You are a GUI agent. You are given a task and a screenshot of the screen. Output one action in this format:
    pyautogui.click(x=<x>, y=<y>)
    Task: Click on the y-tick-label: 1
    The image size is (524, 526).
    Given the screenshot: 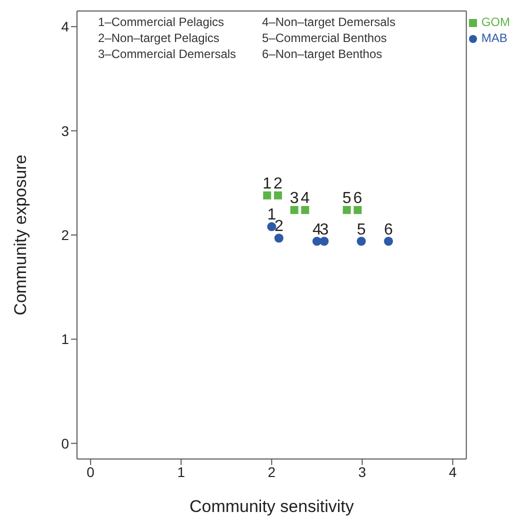 What is the action you would take?
    pyautogui.click(x=65, y=339)
    